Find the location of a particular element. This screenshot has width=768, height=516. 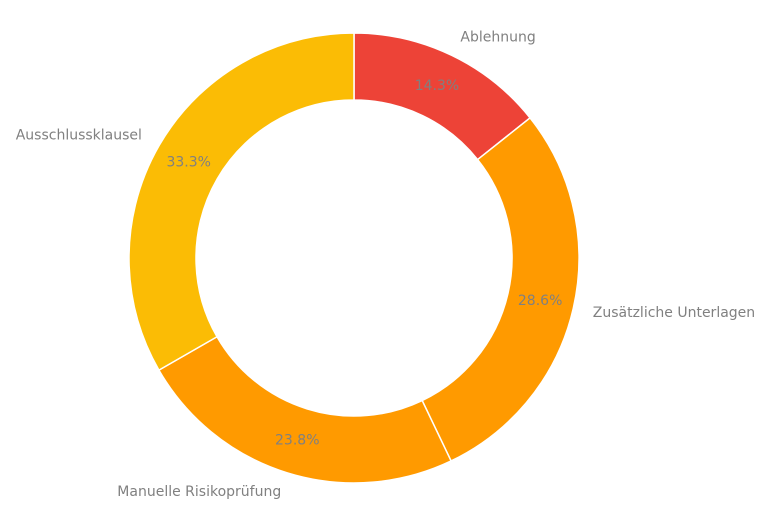

pct-label-ablehnung: 14.3% is located at coordinates (437, 86).